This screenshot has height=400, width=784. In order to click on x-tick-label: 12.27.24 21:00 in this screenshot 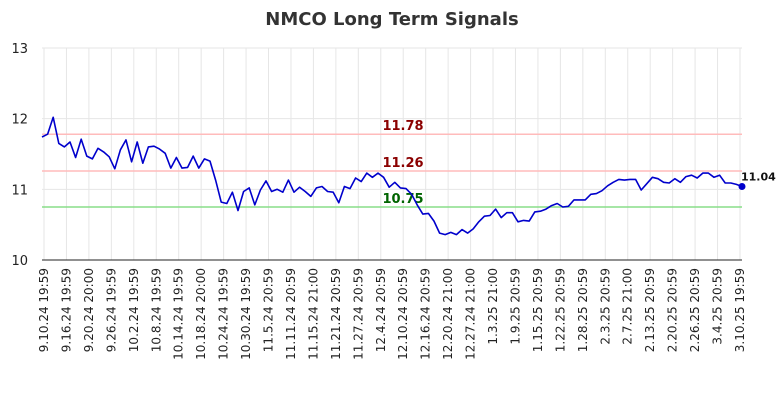, I will do `click(471, 314)`.